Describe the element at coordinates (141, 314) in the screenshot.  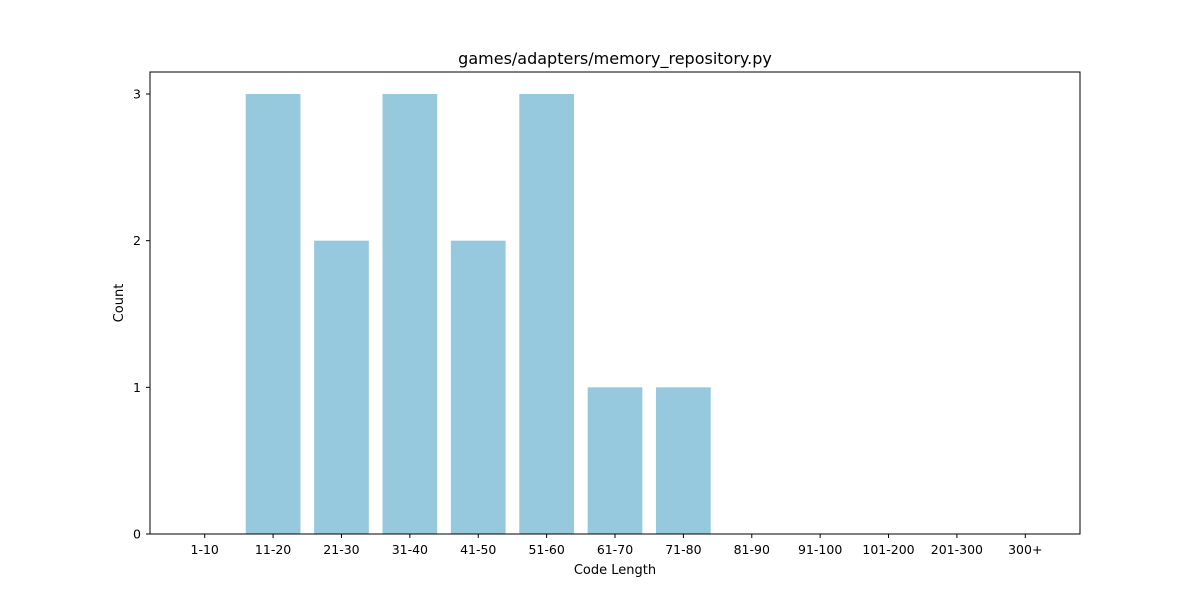
I see `y-axis-ticks: 0 1 2 3` at that location.